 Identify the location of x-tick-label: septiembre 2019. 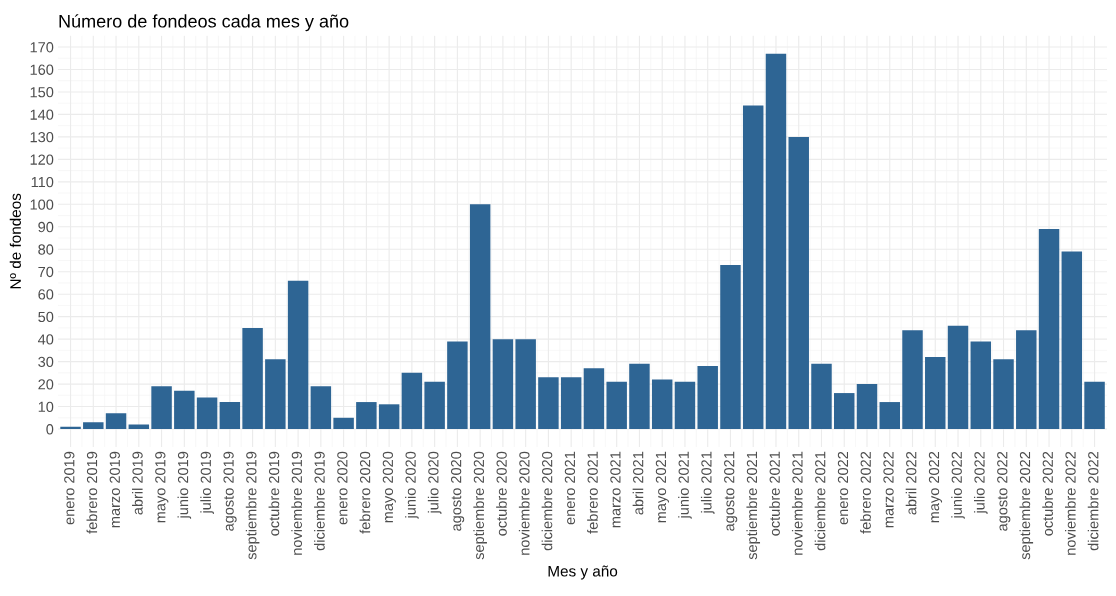
(252, 505).